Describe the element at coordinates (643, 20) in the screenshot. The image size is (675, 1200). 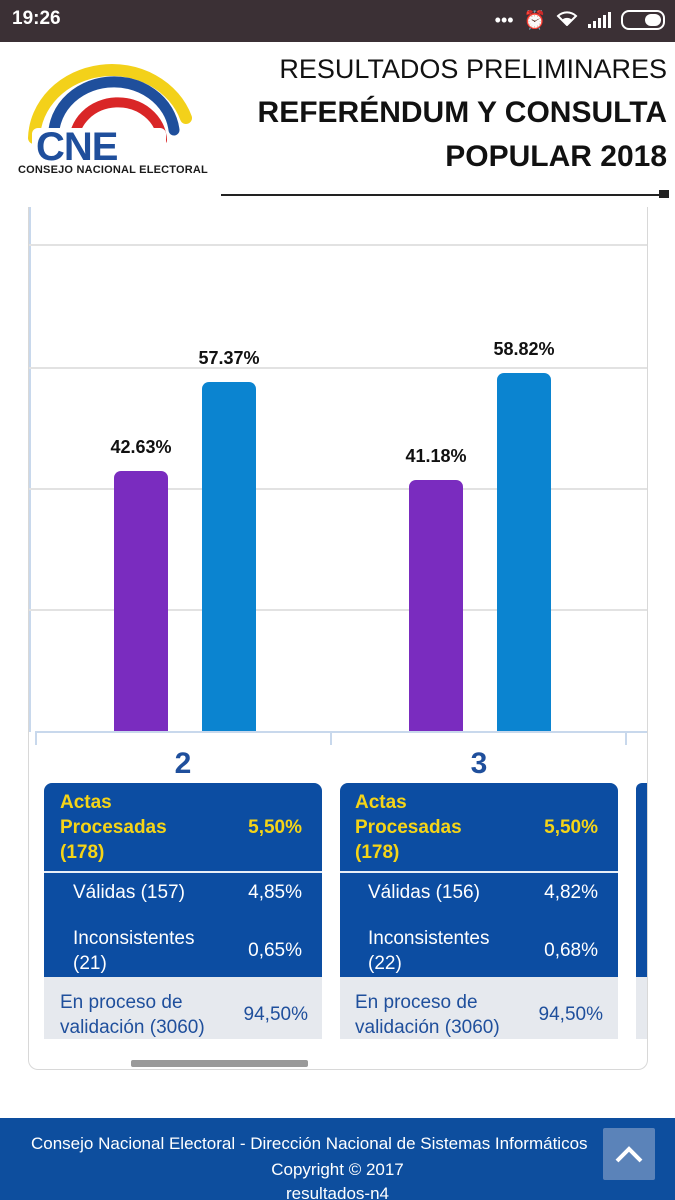
I see `battery-icon` at that location.